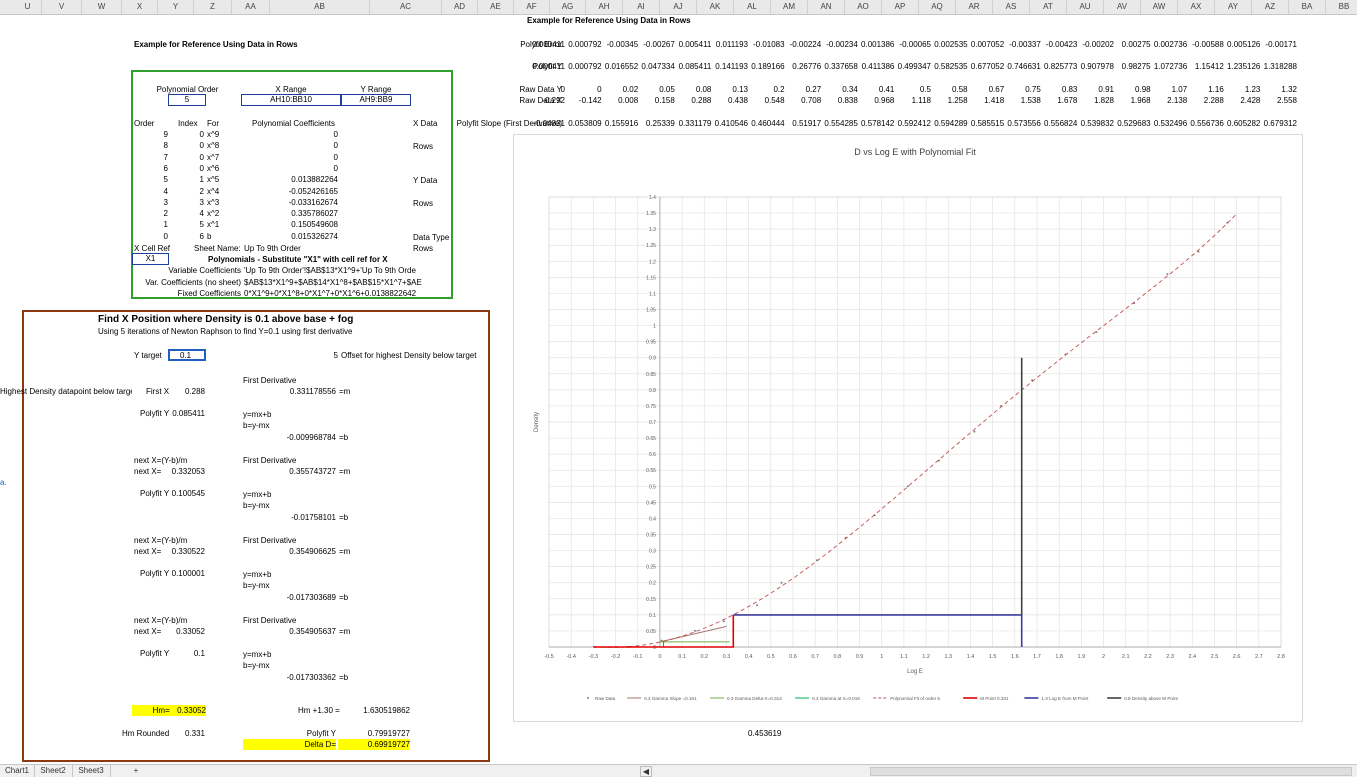 This screenshot has height=777, width=1357. What do you see at coordinates (1208, 44) in the screenshot?
I see `data-cell-polyfit-error: -0.00588` at bounding box center [1208, 44].